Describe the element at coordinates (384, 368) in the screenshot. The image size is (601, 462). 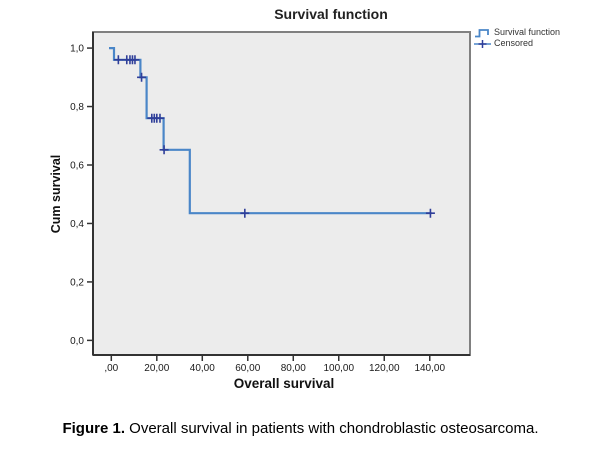
I see `x-tick-label: 120,00` at that location.